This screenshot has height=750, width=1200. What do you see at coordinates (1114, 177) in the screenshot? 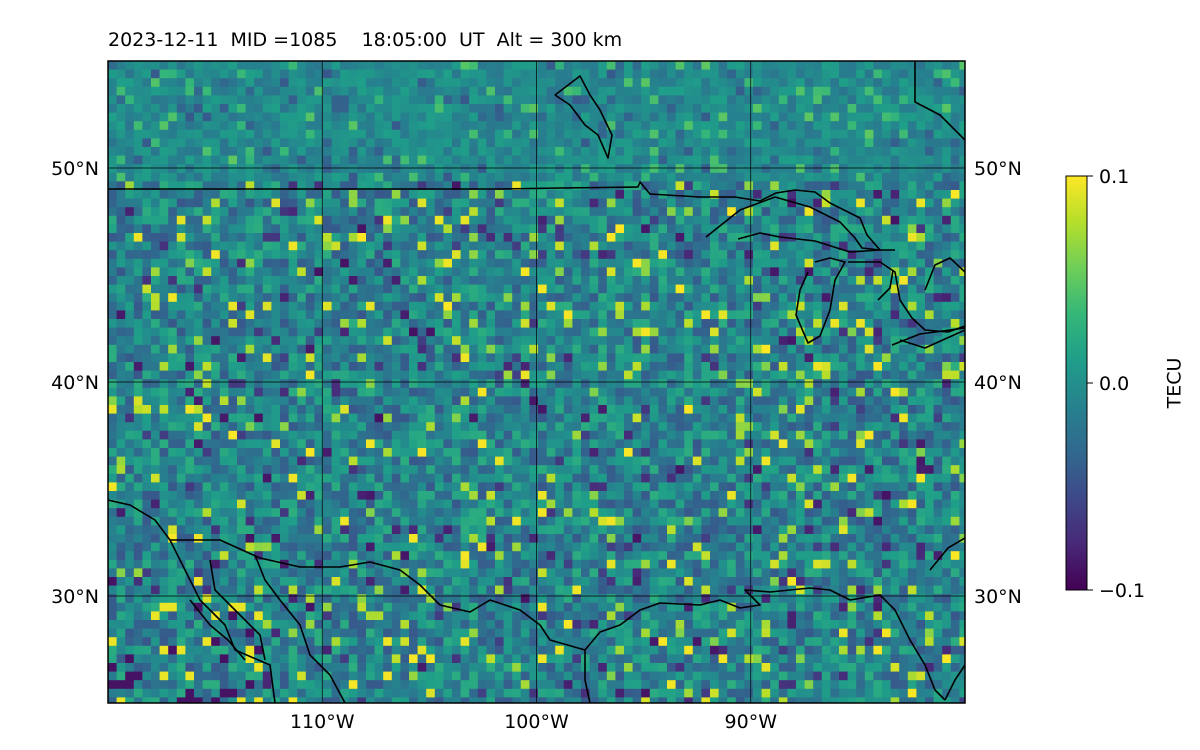
I see `colorbar-tick-label: 0.1` at bounding box center [1114, 177].